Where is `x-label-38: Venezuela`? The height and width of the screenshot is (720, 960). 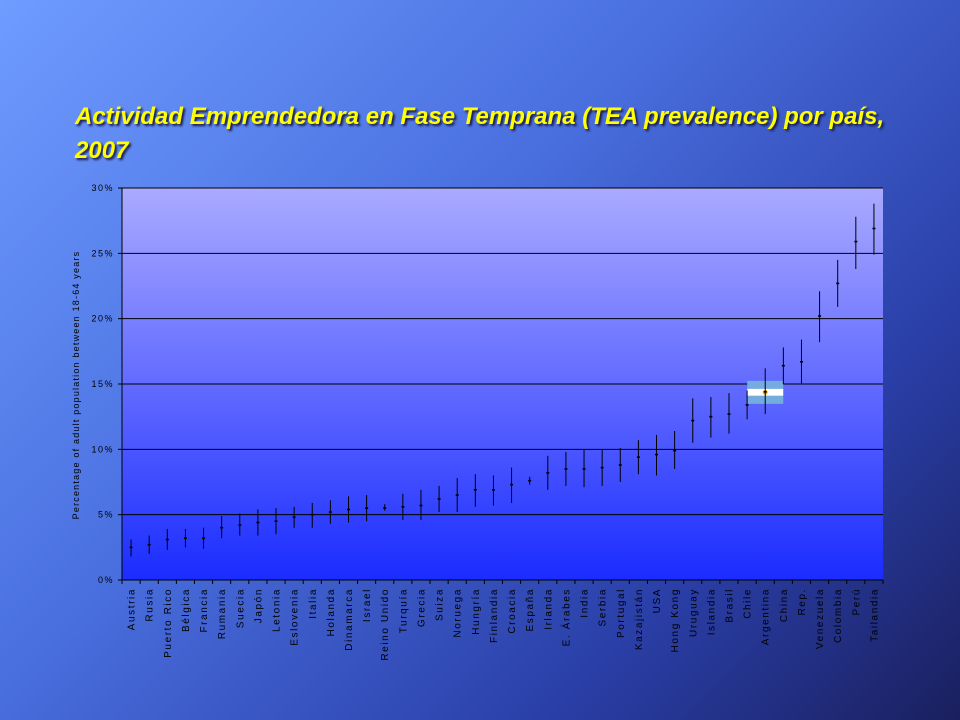
x-label-38: Venezuela is located at coordinates (820, 618).